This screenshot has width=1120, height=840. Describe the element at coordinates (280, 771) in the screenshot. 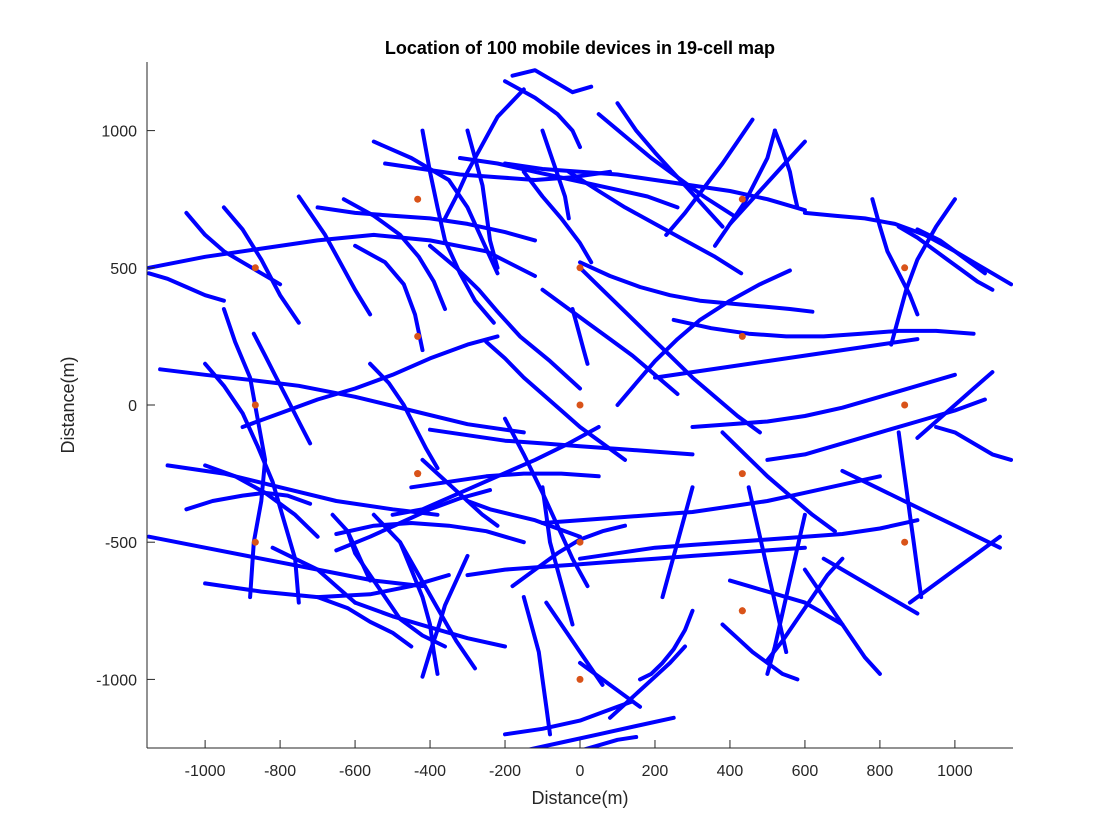

I see `x-tick-label: -800` at that location.